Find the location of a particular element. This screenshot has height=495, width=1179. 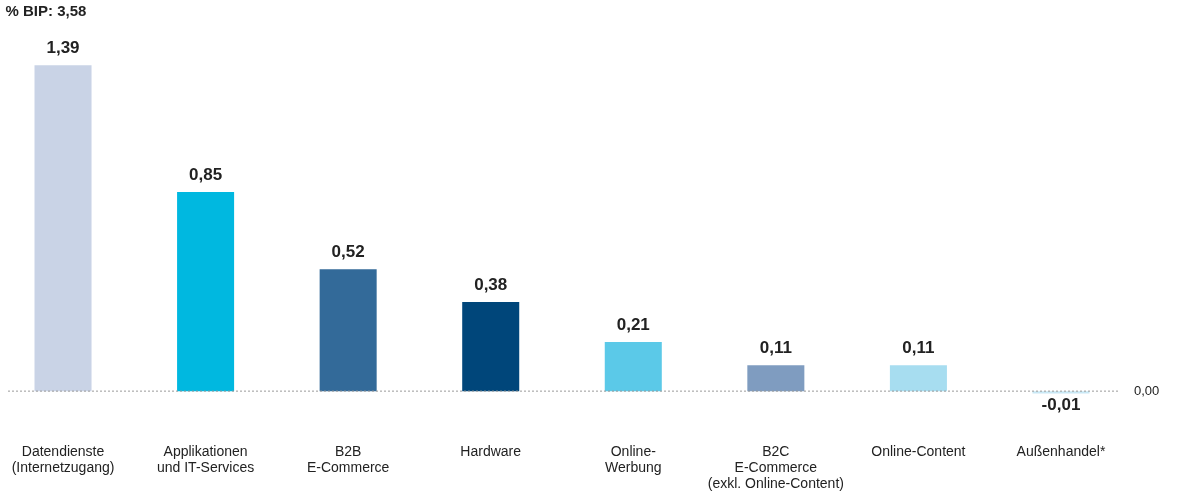

x-tick-label: Hardware is located at coordinates (491, 450).